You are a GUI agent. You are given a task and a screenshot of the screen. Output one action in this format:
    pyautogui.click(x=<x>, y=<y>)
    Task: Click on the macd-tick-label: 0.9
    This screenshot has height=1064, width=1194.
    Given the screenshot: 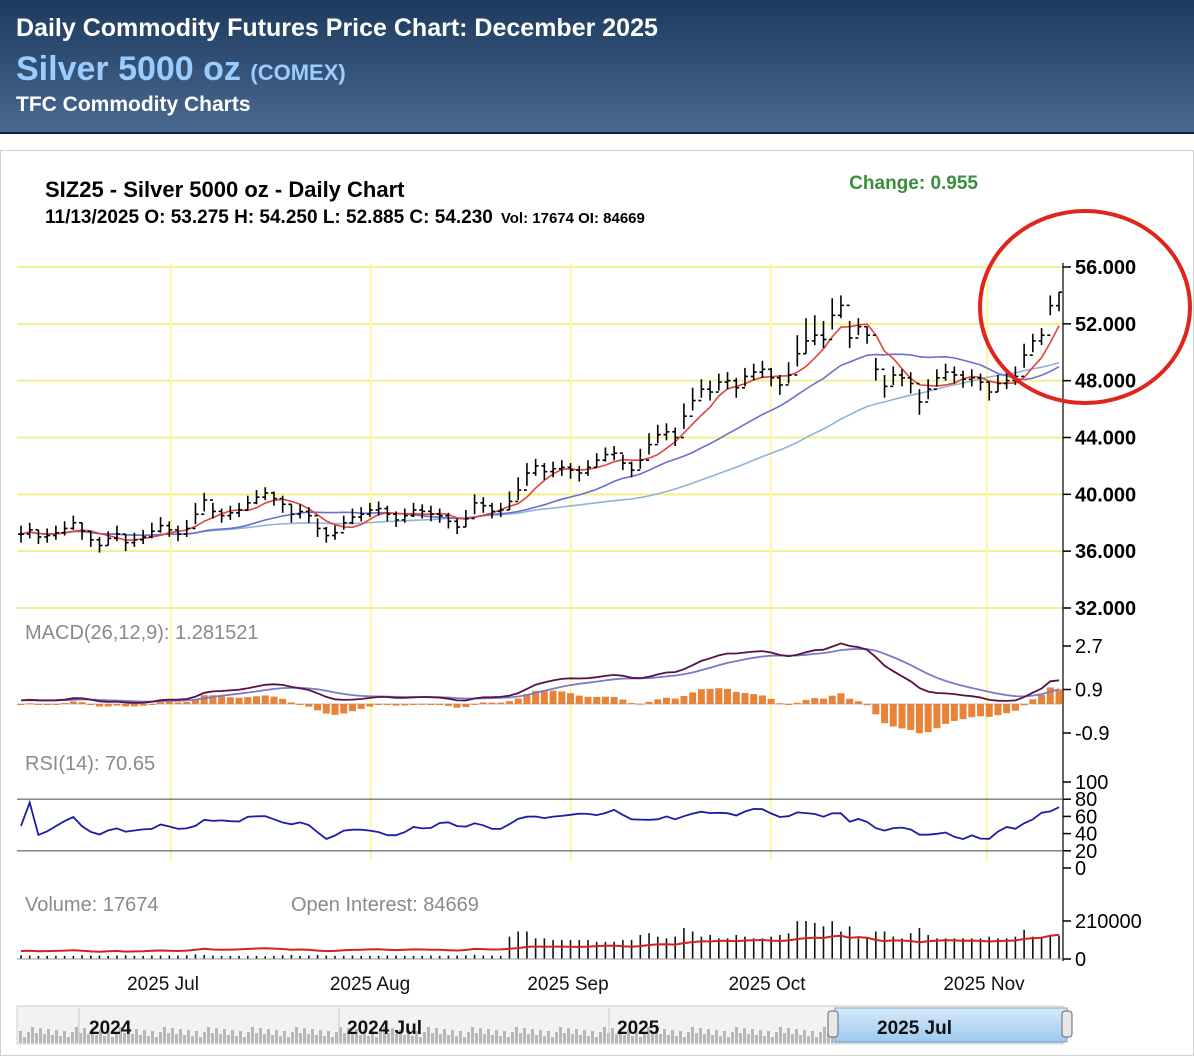 What is the action you would take?
    pyautogui.click(x=1089, y=691)
    